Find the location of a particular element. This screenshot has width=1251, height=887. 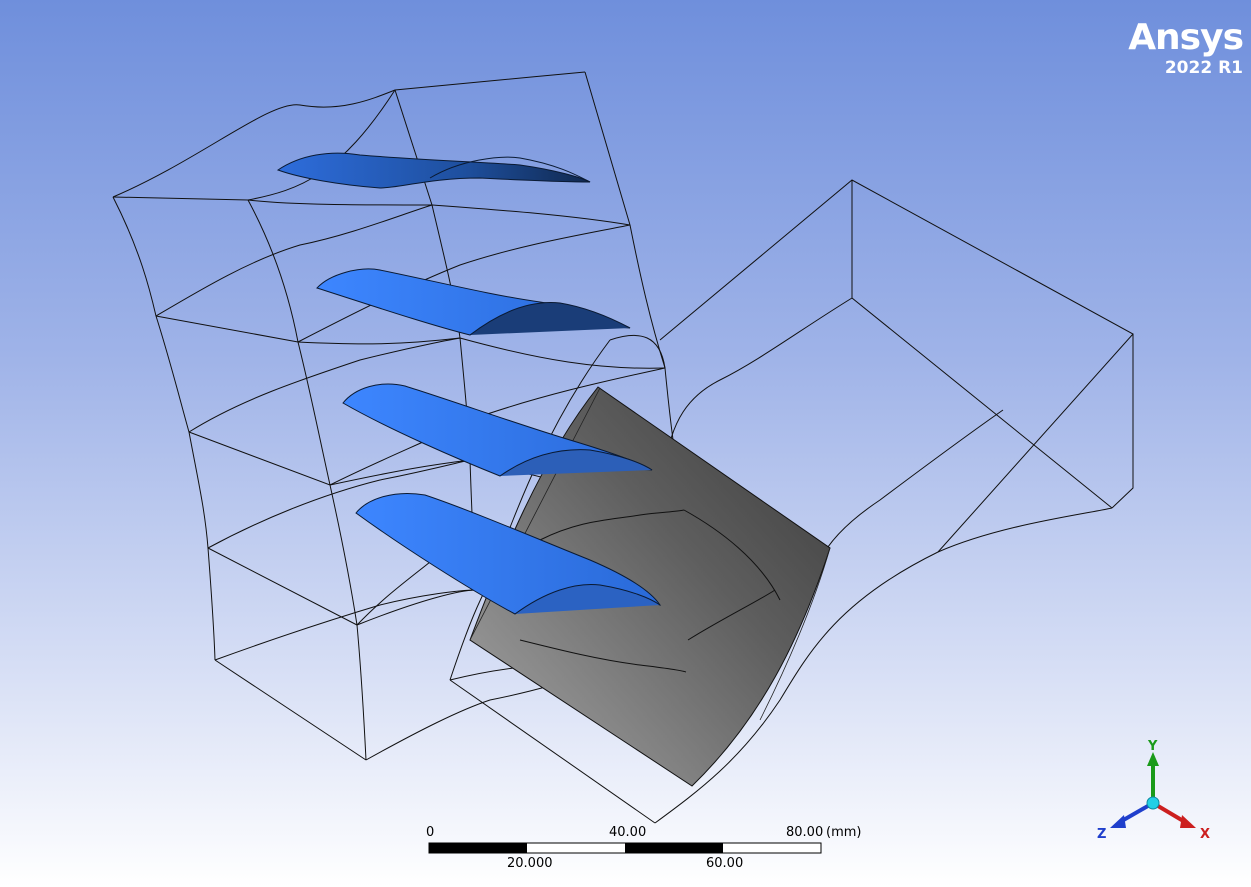

scale-label-20: 20.000 is located at coordinates (530, 863).